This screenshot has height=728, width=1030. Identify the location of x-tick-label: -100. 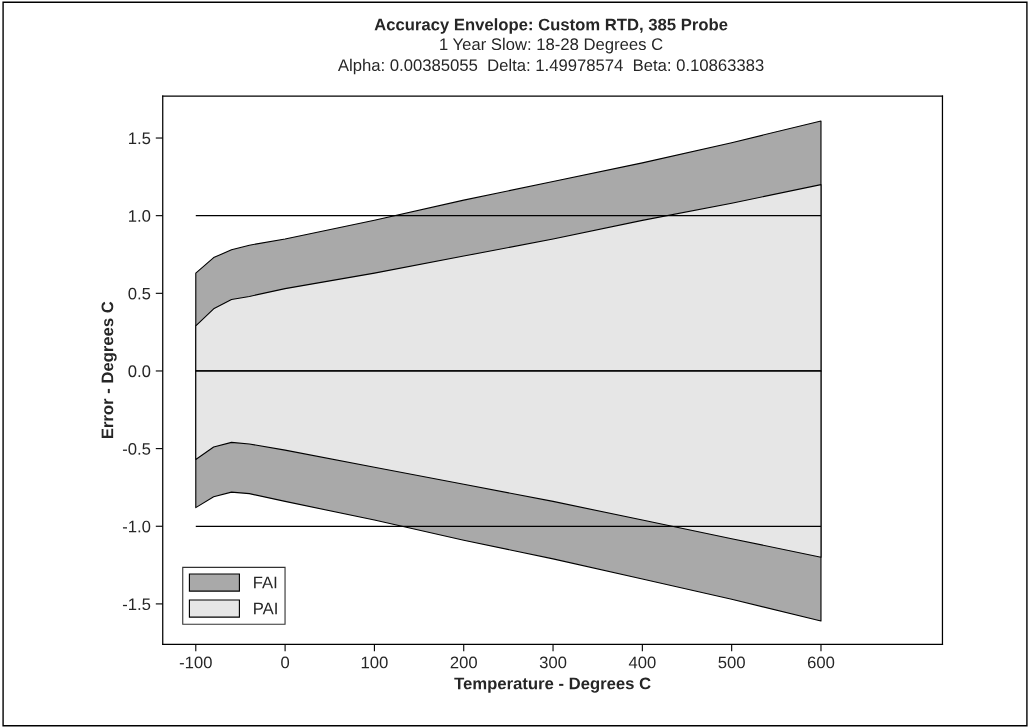
(195, 662).